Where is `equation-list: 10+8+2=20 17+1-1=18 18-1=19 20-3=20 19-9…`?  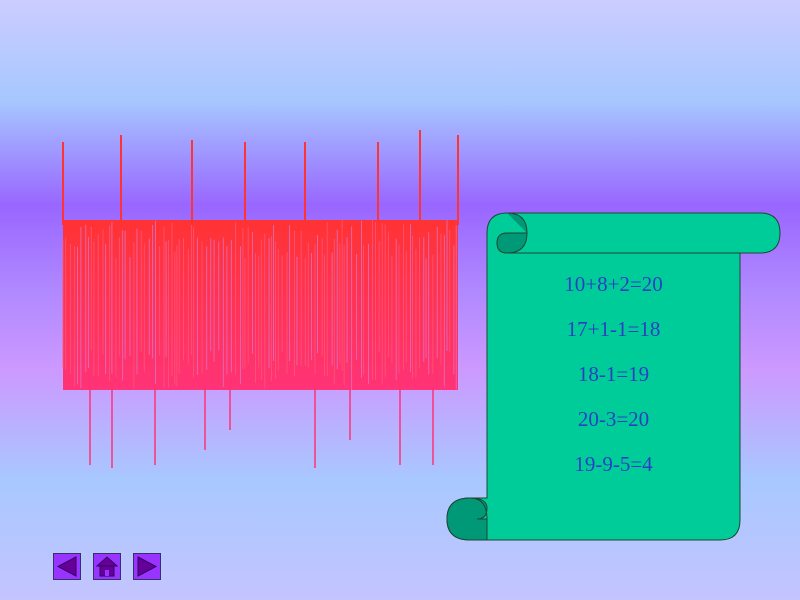 equation-list: 10+8+2=20 17+1-1=18 18-1=19 20-3=20 19-9… is located at coordinates (613, 374).